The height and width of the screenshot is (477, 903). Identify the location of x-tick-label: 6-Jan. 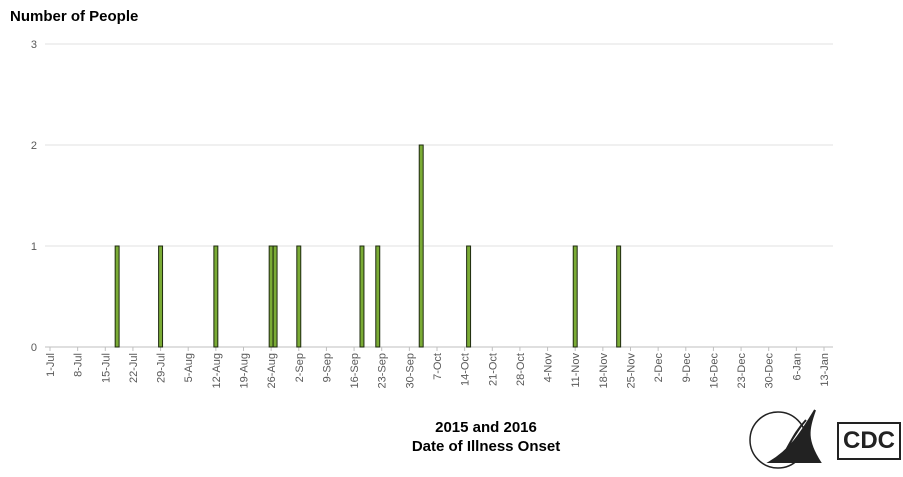
(797, 367).